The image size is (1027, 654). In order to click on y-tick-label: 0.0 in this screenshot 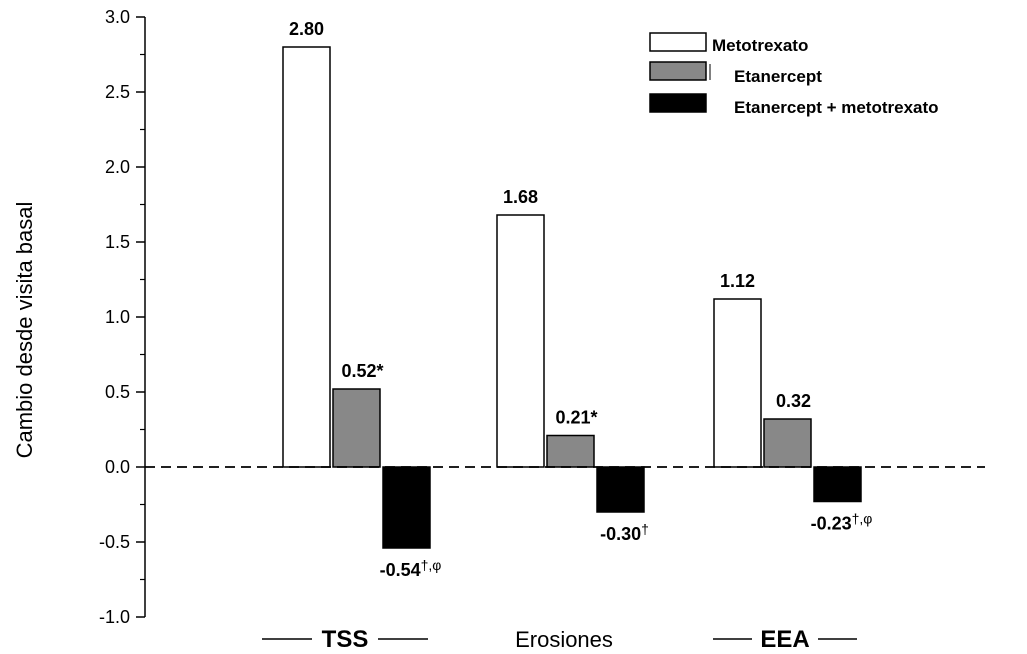, I will do `click(117, 467)`.